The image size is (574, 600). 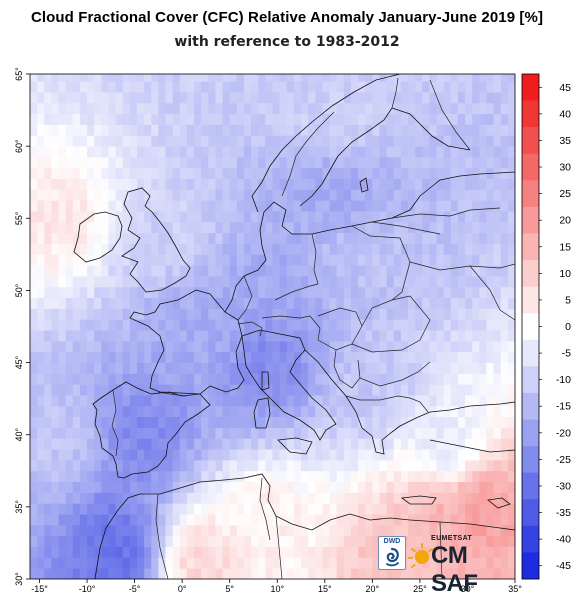 I want to click on colorbar-label: -25, so click(x=563, y=460).